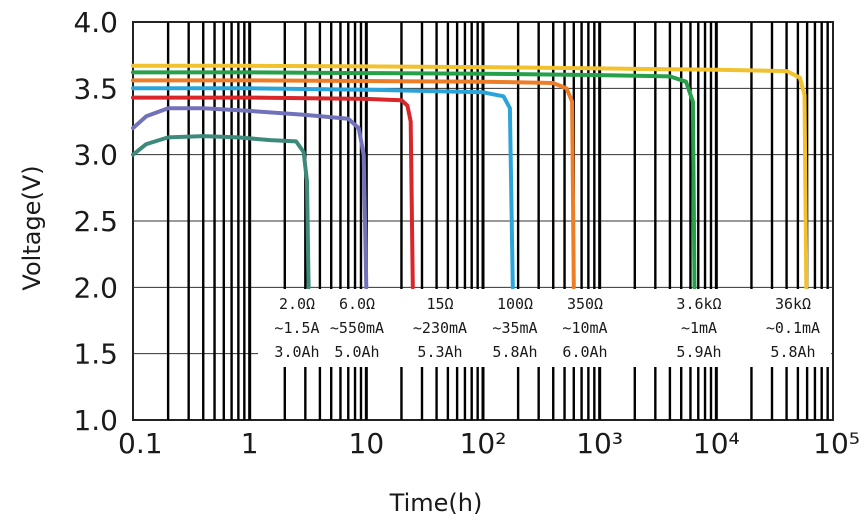 The width and height of the screenshot is (866, 531). I want to click on series-annotation-4: 100Ω, so click(515, 304).